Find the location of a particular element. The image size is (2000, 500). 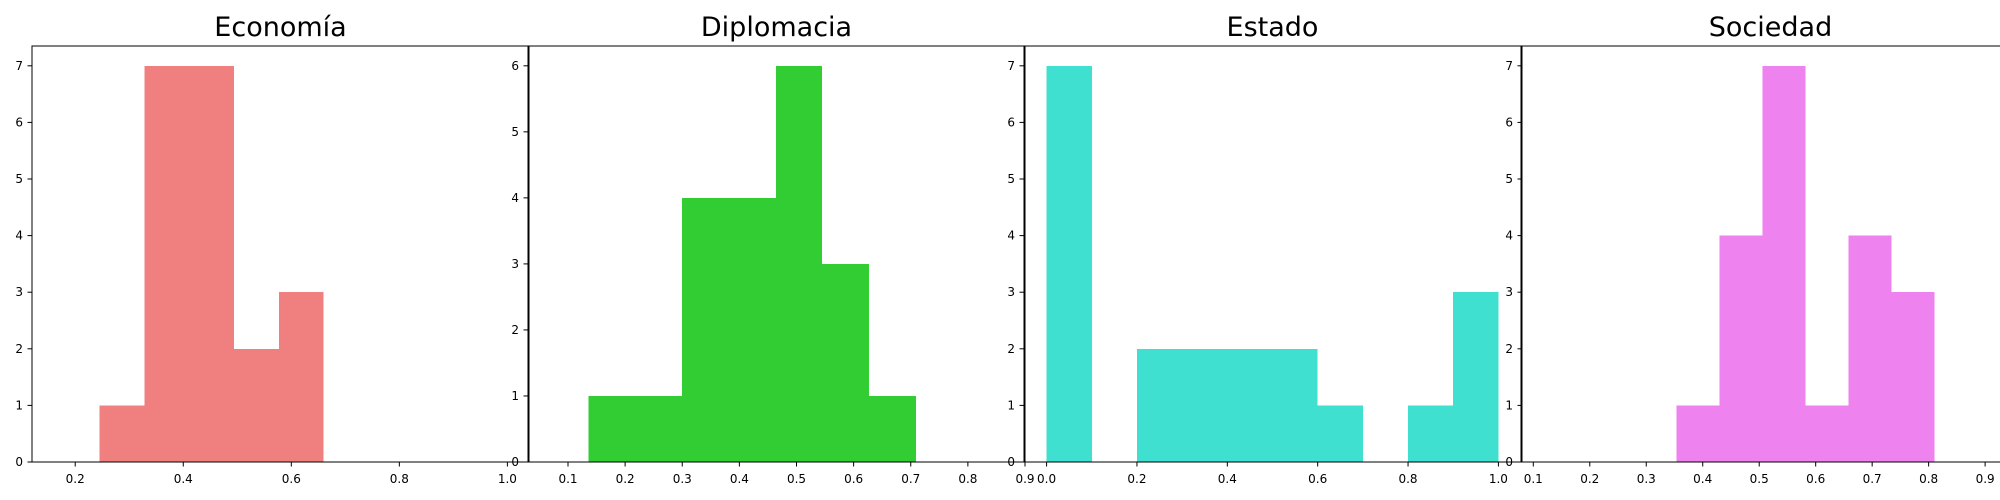

panel-title: Estado is located at coordinates (1273, 27).